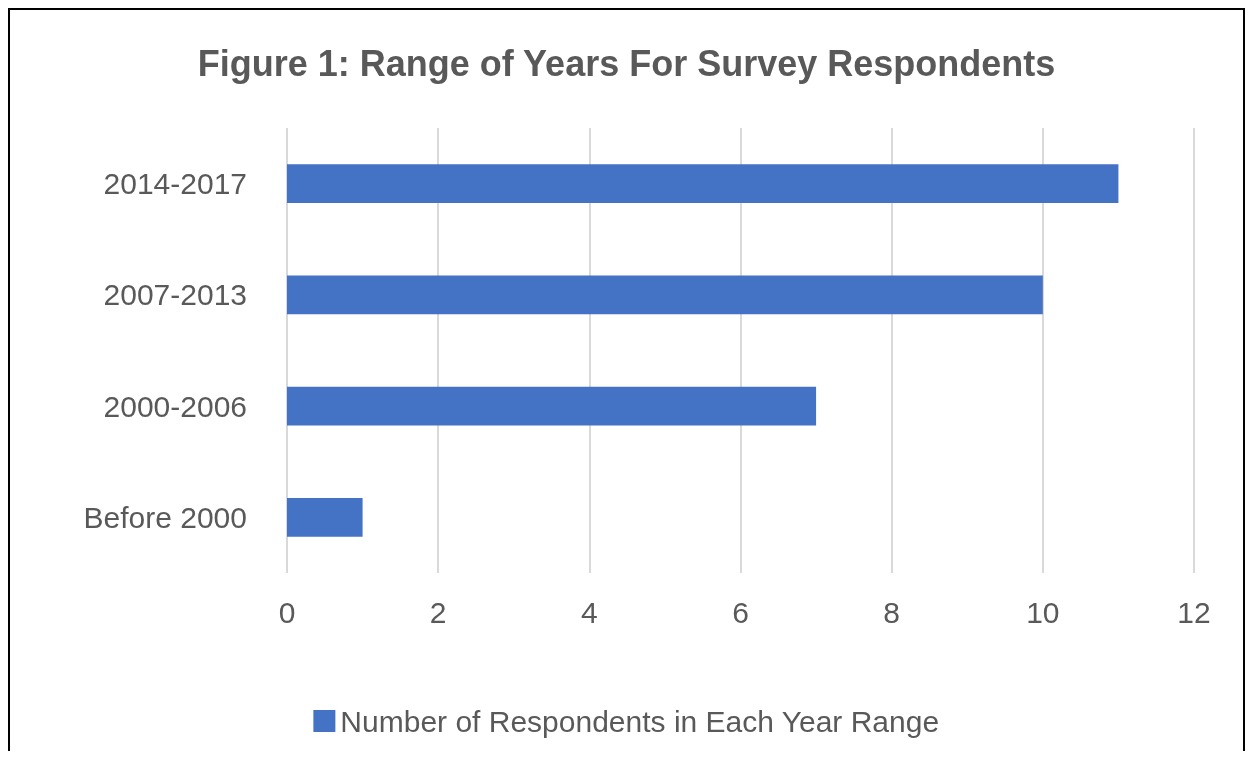  I want to click on x-tick-label: 12, so click(1194, 612).